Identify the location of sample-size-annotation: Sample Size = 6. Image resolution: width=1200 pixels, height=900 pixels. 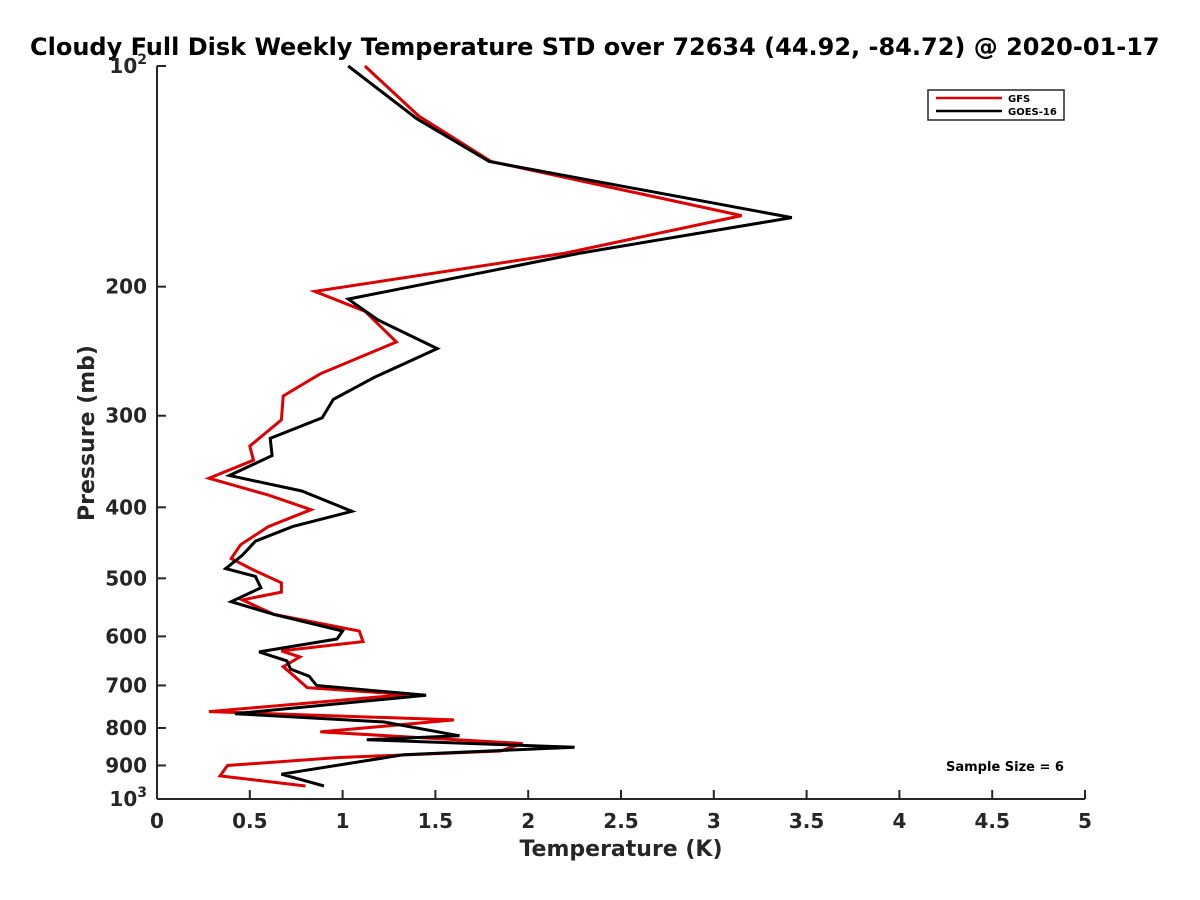
(1005, 767).